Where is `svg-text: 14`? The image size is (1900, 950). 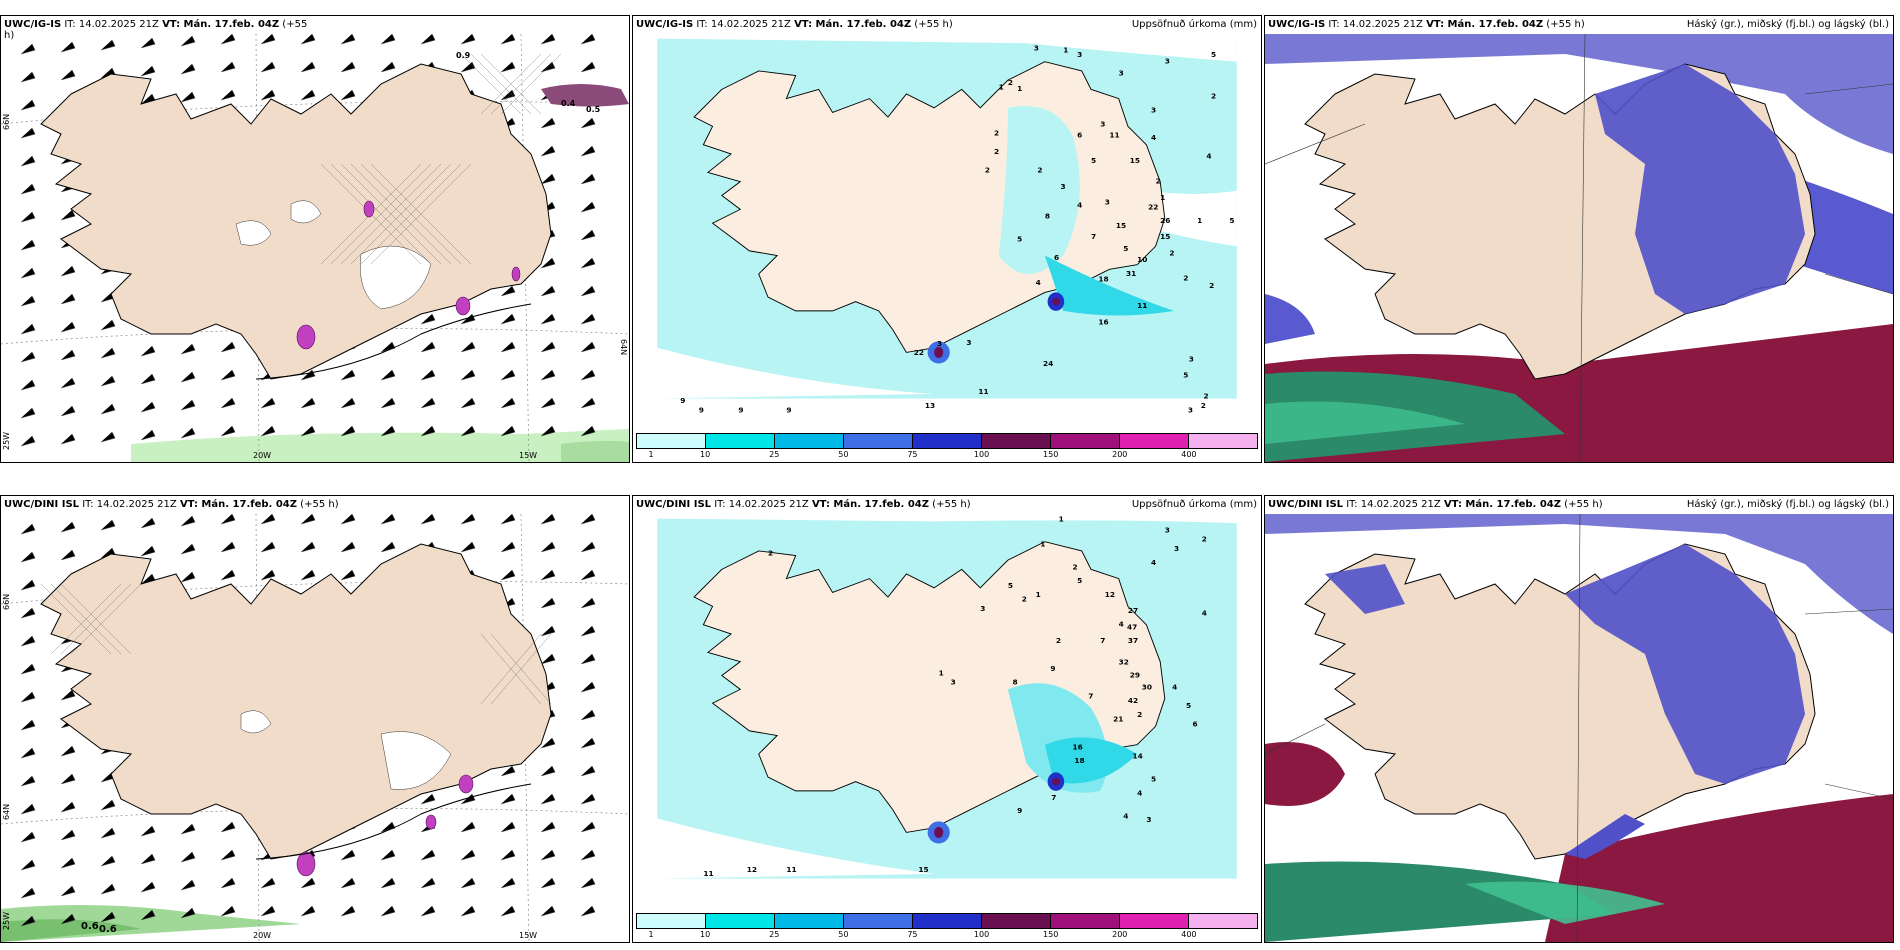 svg-text: 14 is located at coordinates (1138, 756).